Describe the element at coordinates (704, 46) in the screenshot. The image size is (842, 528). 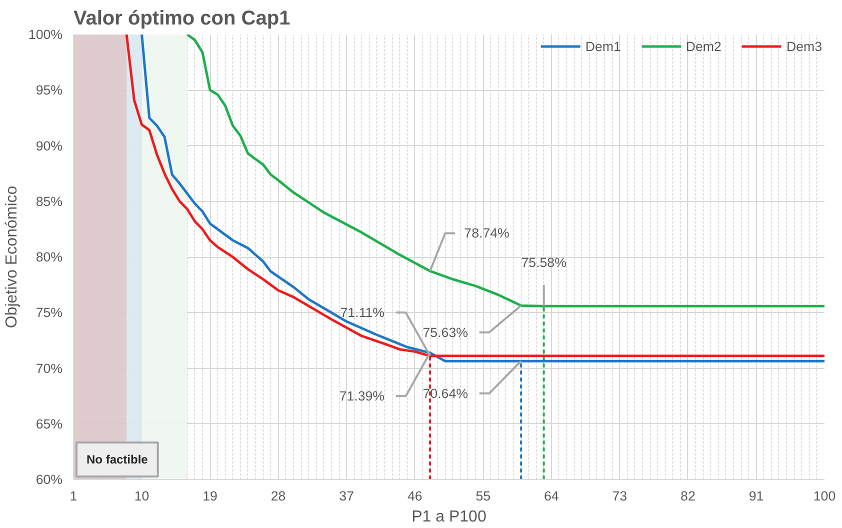
I see `legend-label: Dem2` at that location.